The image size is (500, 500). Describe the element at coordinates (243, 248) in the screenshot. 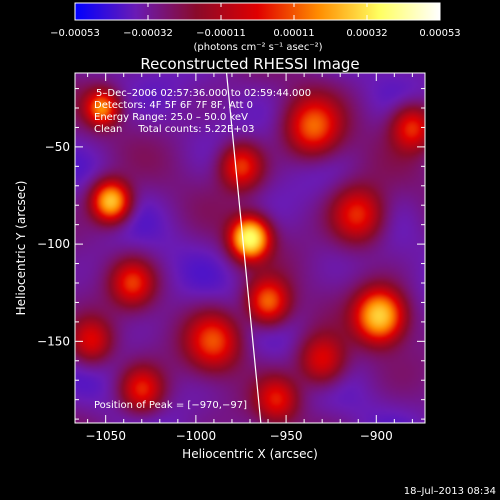

I see `solar-limb-line` at that location.